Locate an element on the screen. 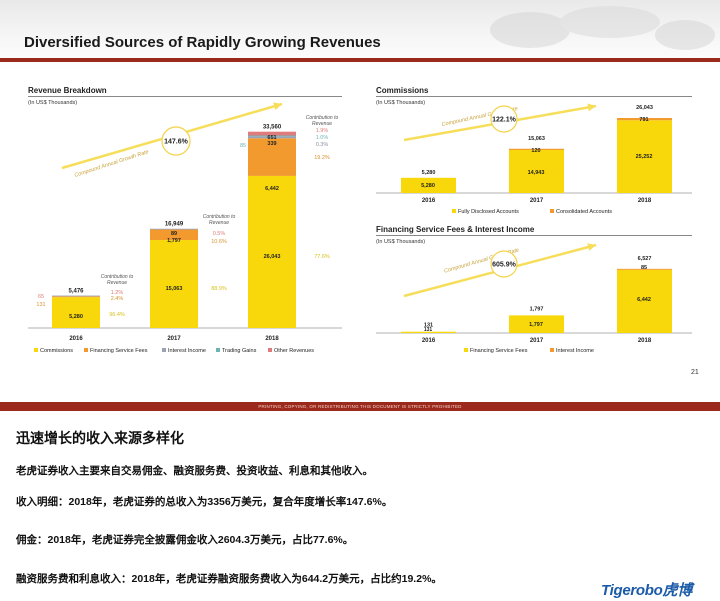  contribution-heading: Revenue is located at coordinates (322, 124).